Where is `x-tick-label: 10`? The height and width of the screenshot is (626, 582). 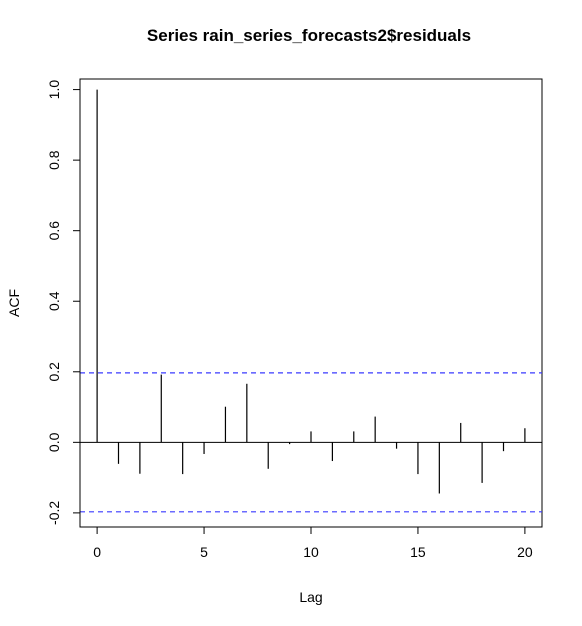
x-tick-label: 10 is located at coordinates (311, 552).